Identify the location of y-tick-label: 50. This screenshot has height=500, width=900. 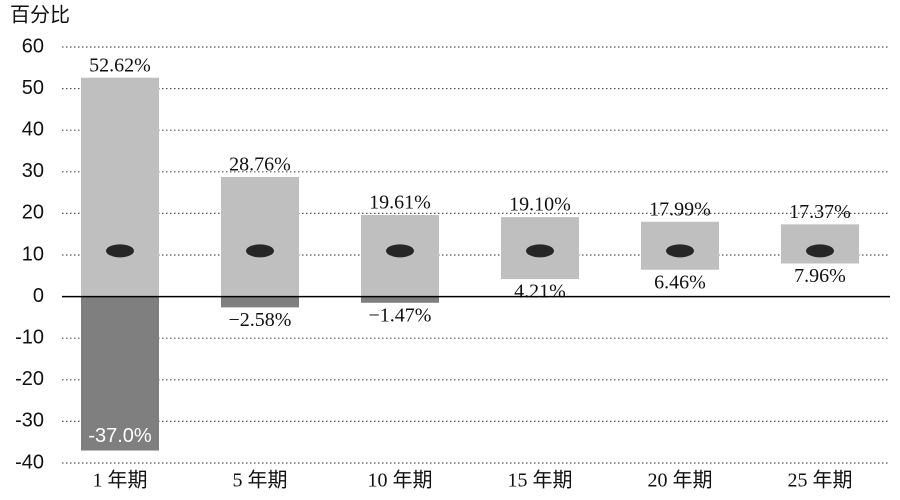
(33, 88).